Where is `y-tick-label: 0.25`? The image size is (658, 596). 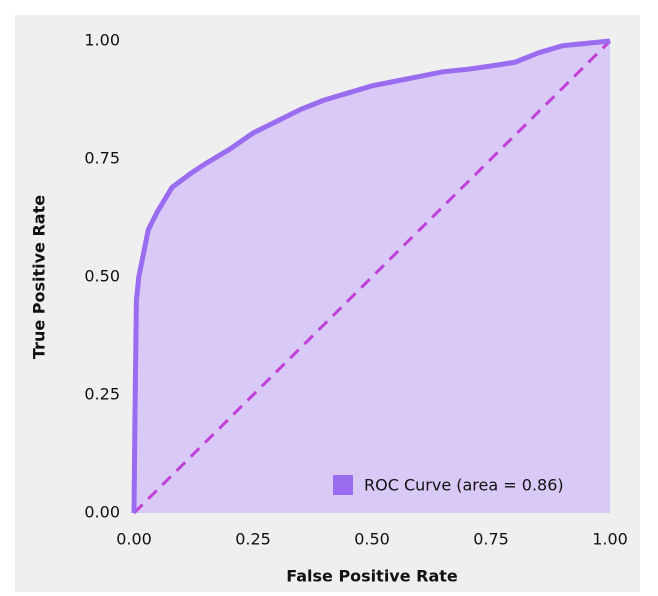
y-tick-label: 0.25 is located at coordinates (102, 394).